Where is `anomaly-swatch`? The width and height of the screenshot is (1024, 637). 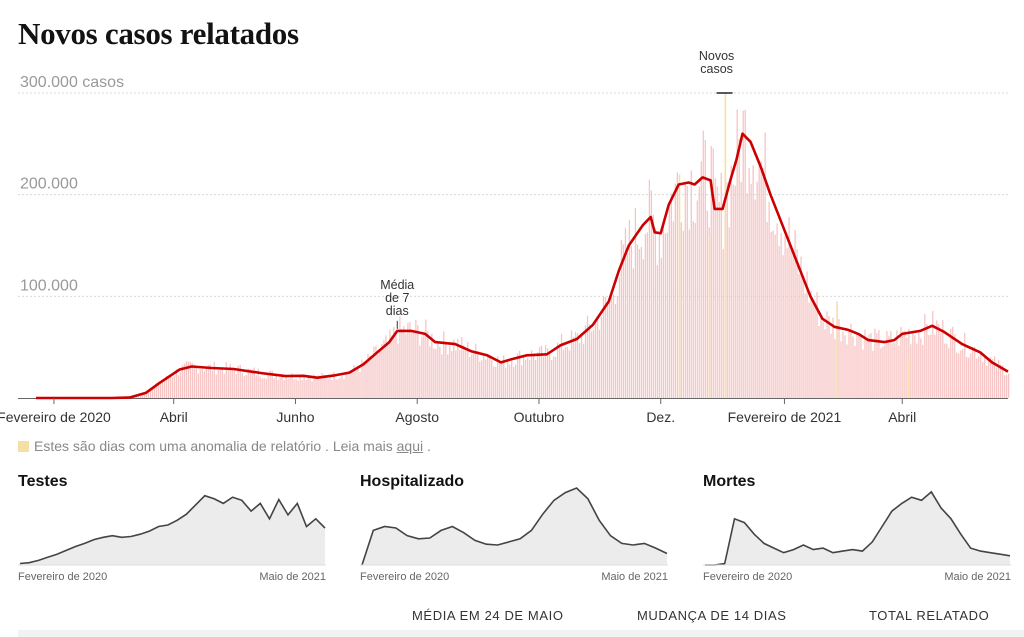
anomaly-swatch is located at coordinates (23, 446).